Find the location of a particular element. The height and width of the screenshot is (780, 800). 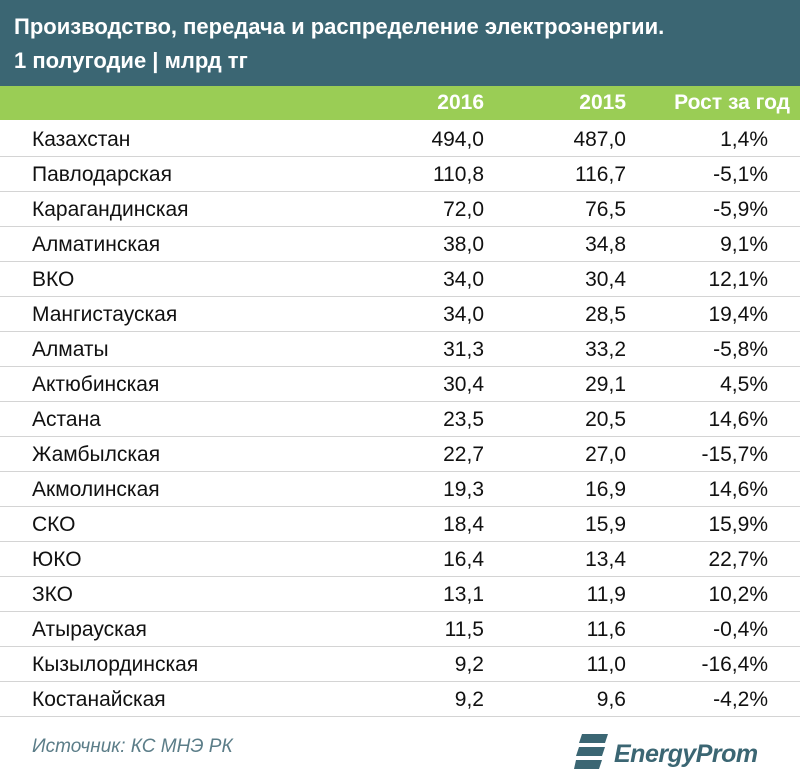

table-row: СКО 18,4 15,9 15,9% is located at coordinates (400, 524).